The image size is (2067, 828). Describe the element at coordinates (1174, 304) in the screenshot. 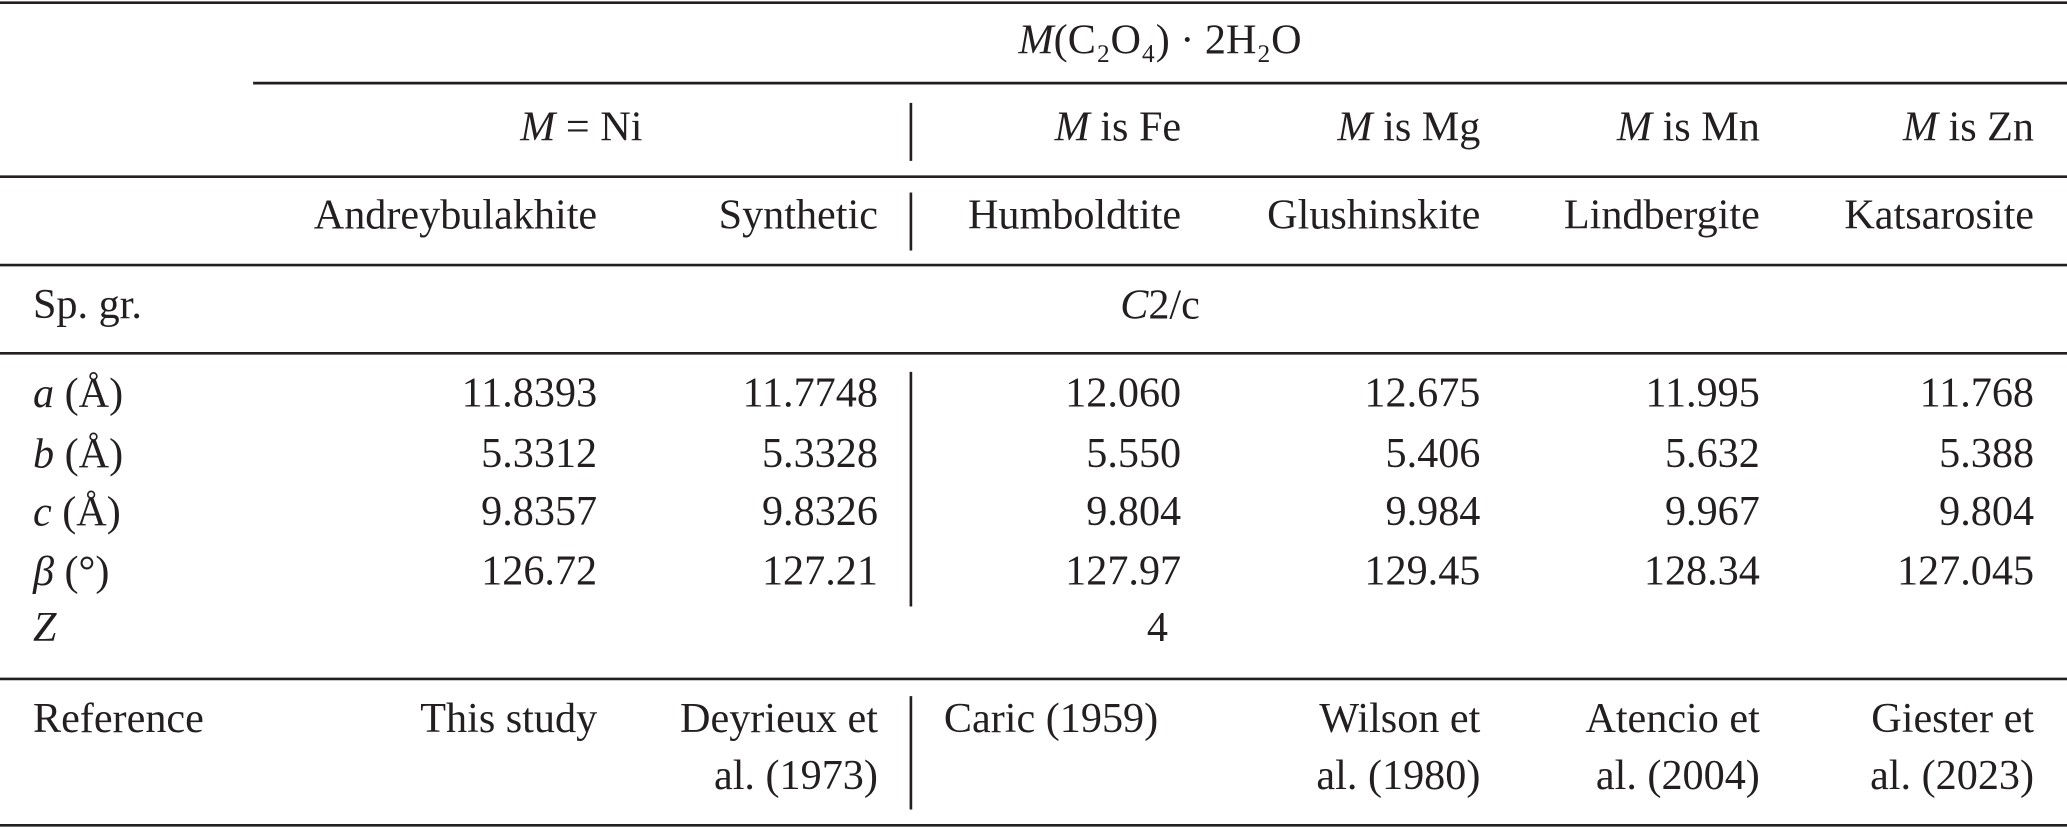

I see `text: 2/c` at that location.